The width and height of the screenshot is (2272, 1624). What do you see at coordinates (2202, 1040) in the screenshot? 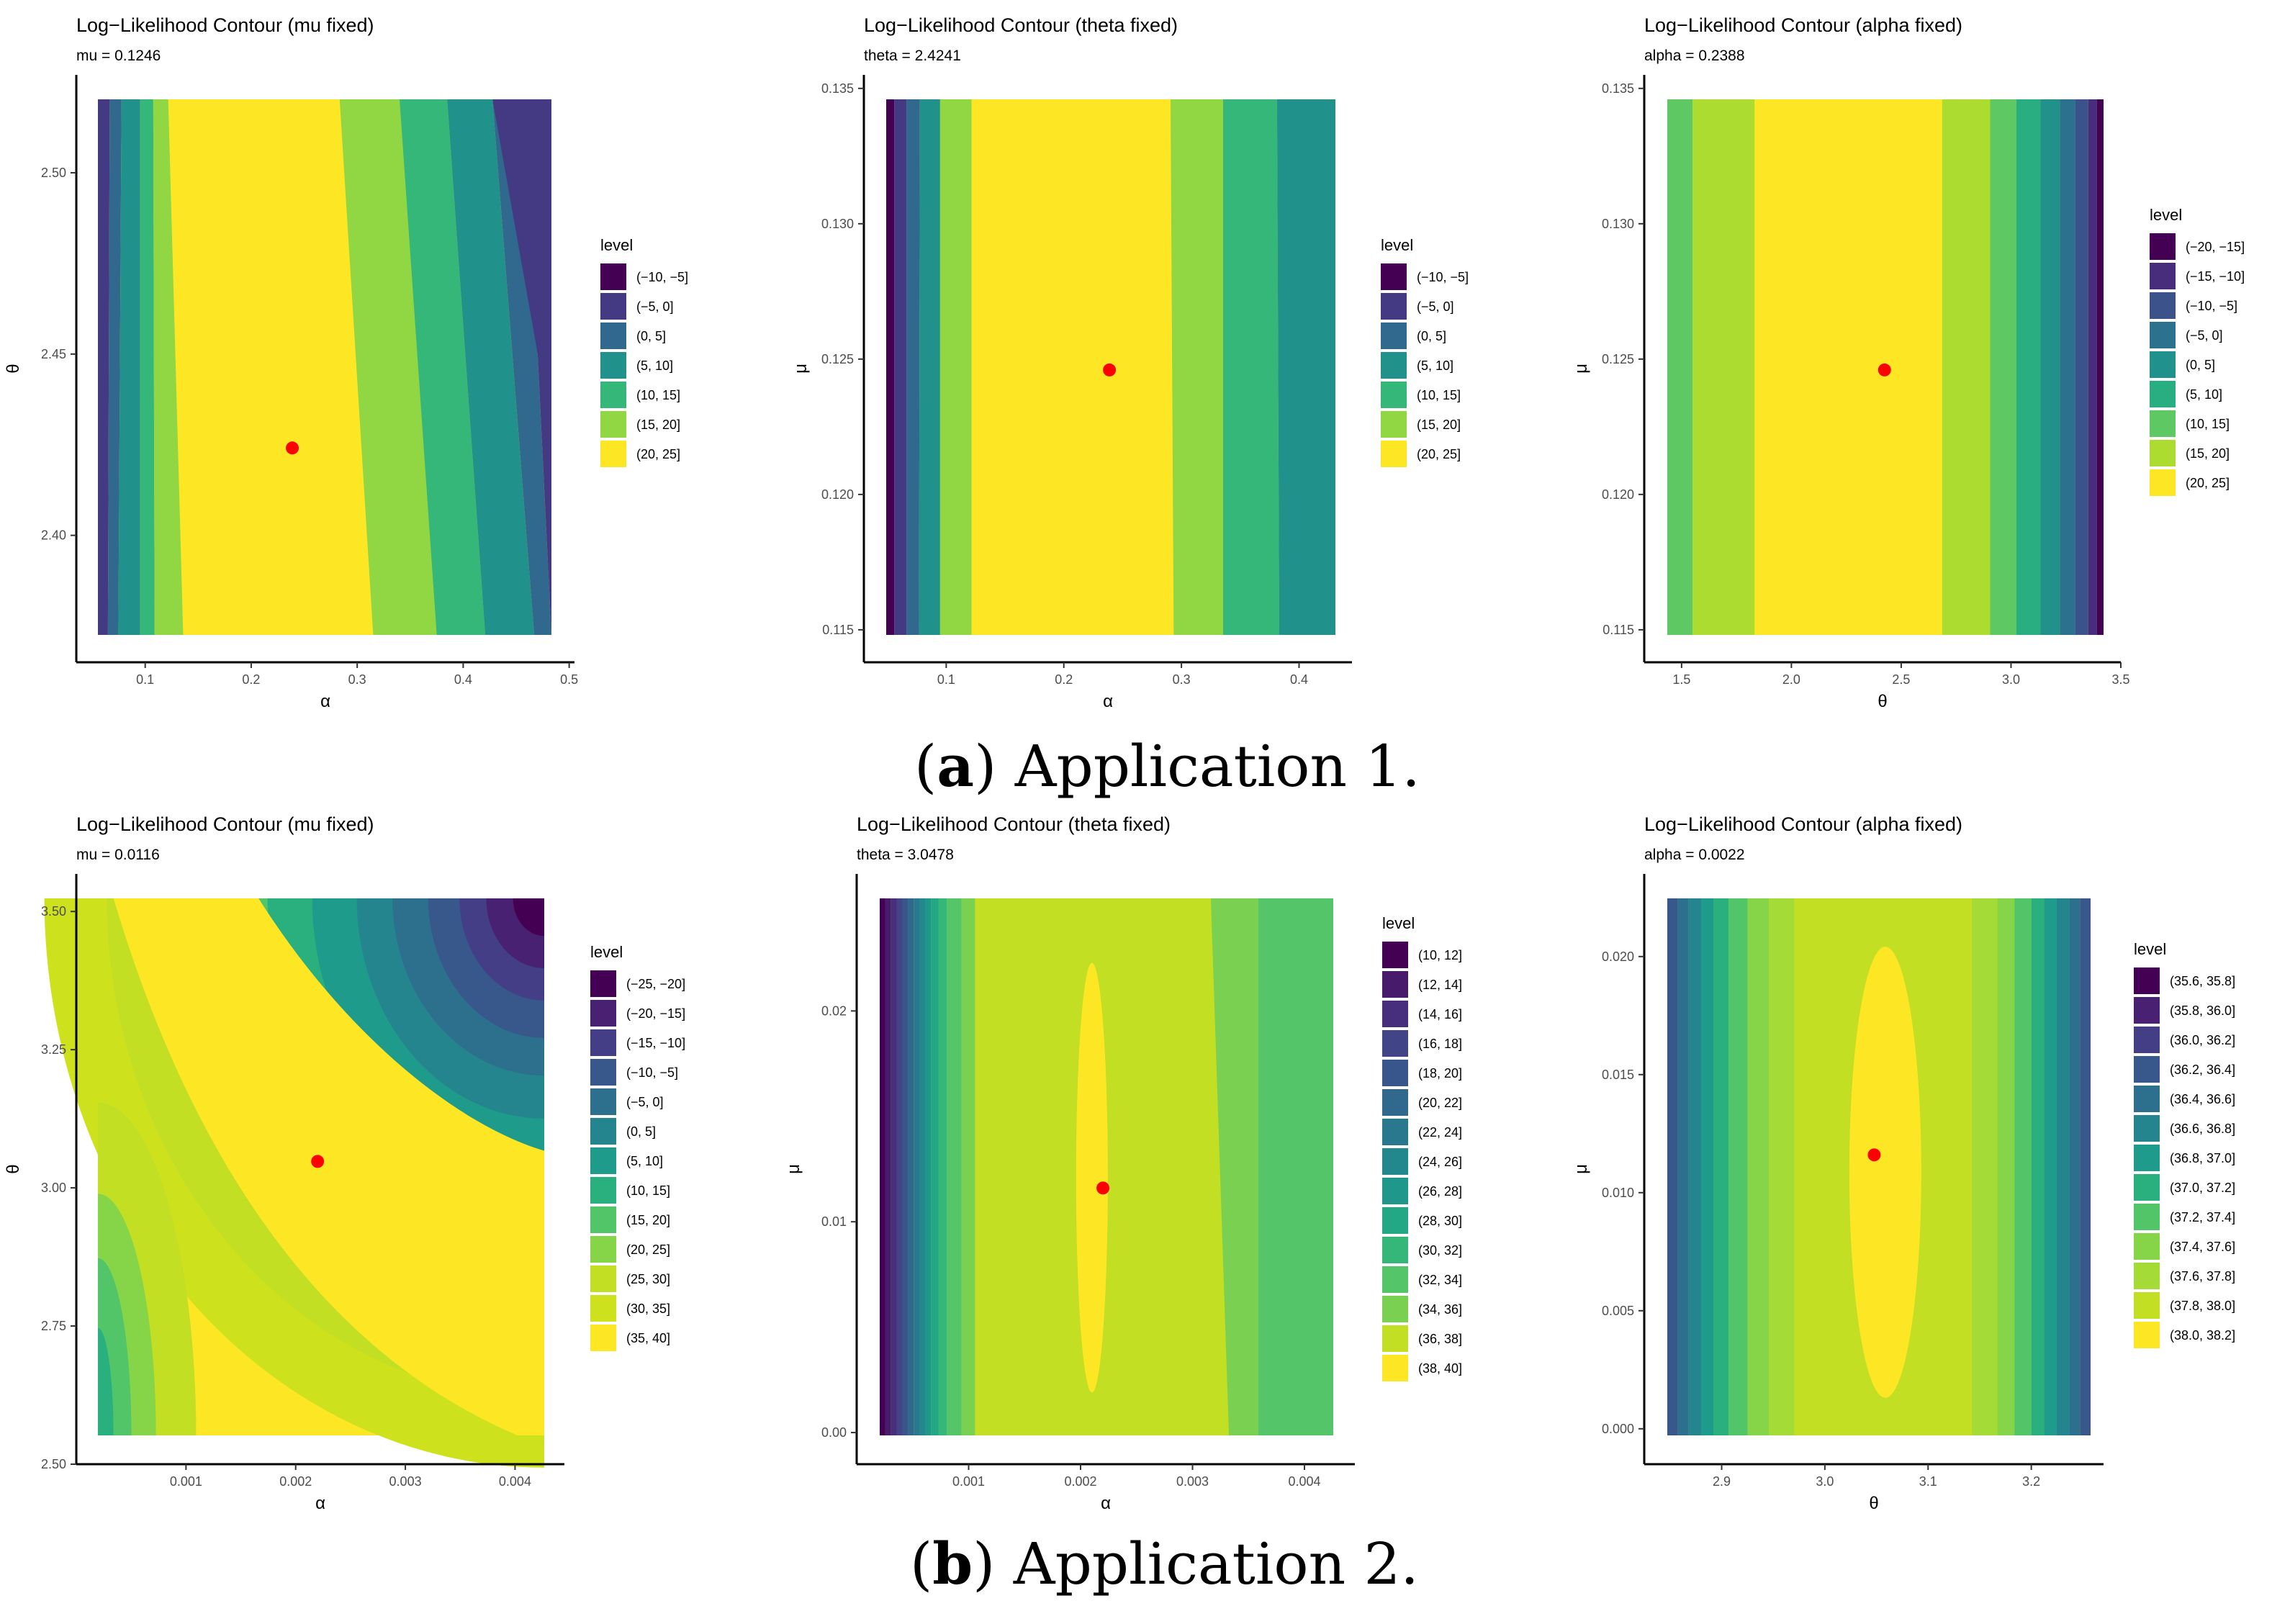
I see `legend-label: (36.0, 36.2]` at bounding box center [2202, 1040].